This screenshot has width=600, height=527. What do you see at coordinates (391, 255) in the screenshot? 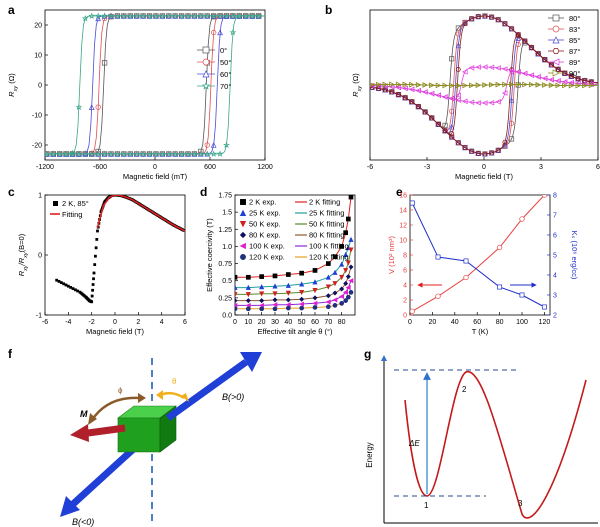
I see `chart-e-ylabel-left: V (10² nm³)` at bounding box center [391, 255].